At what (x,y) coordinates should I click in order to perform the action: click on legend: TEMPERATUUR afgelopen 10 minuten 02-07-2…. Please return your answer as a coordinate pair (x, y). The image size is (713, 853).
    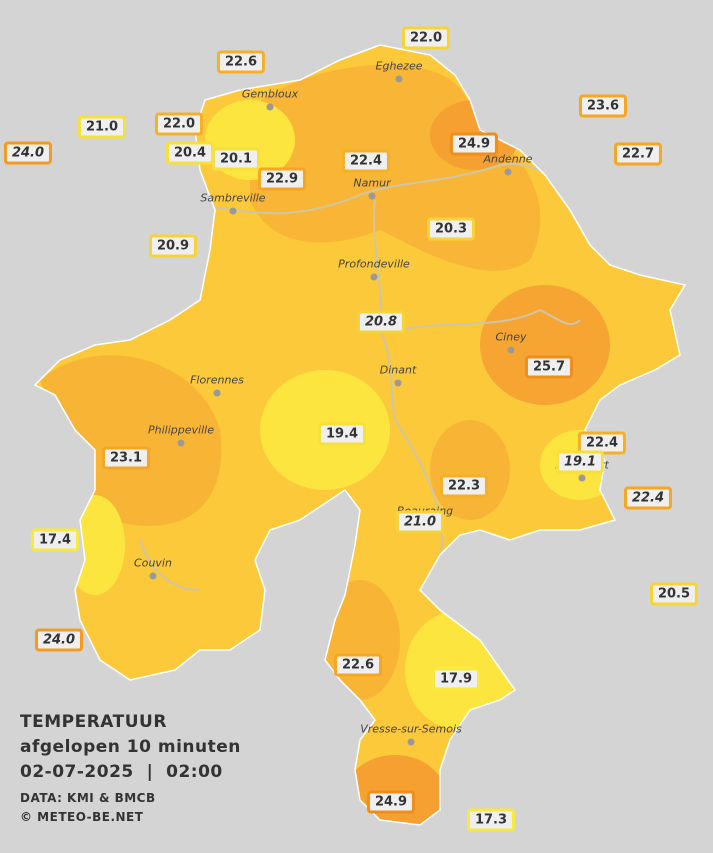
    Looking at the image, I should click on (130, 768).